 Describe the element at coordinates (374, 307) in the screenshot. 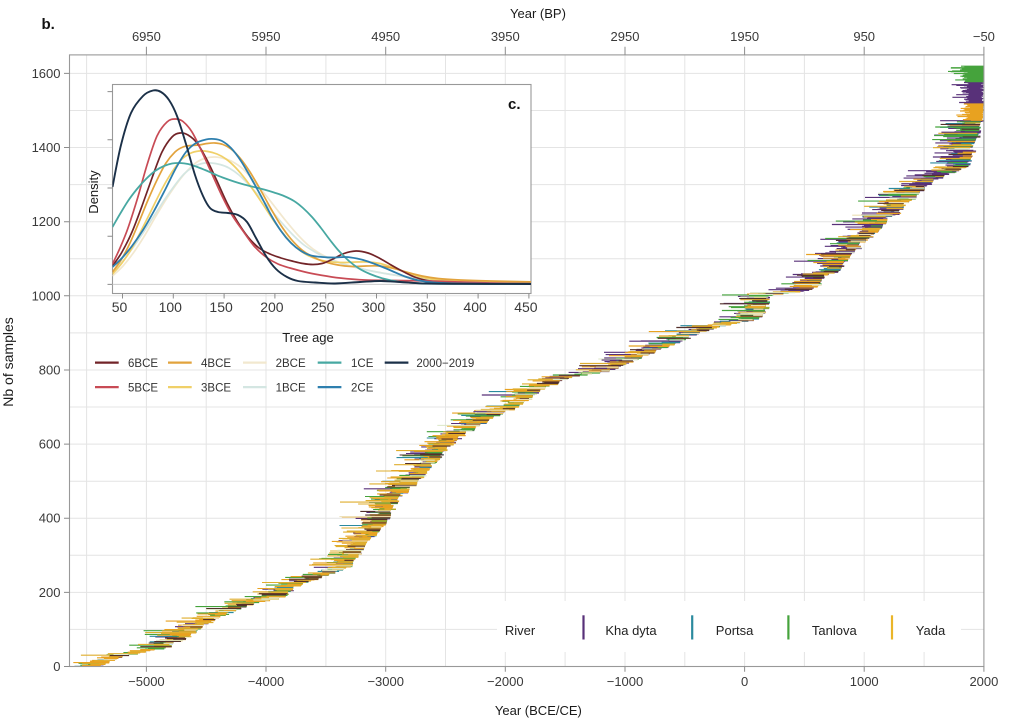

I see `svg-text: 300` at that location.